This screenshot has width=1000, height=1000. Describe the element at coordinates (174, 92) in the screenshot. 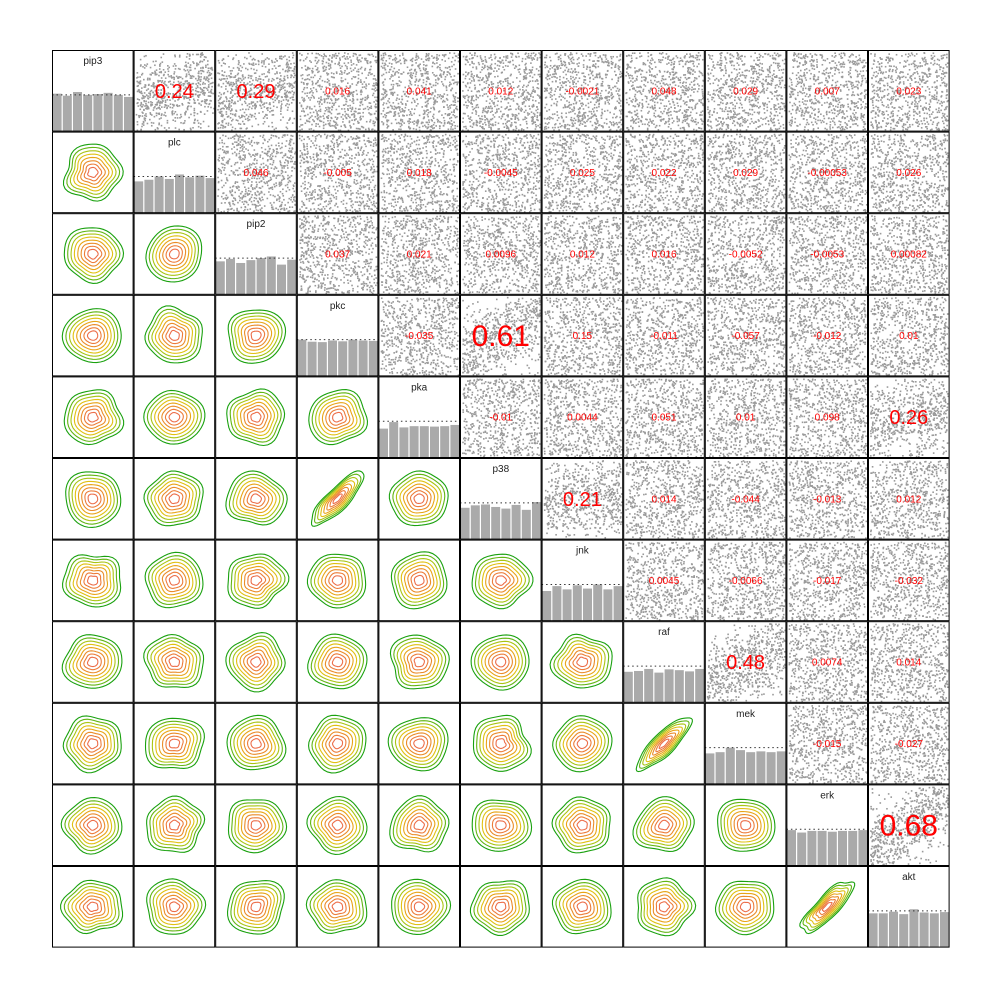

I see `correlation-label: 0.24` at that location.